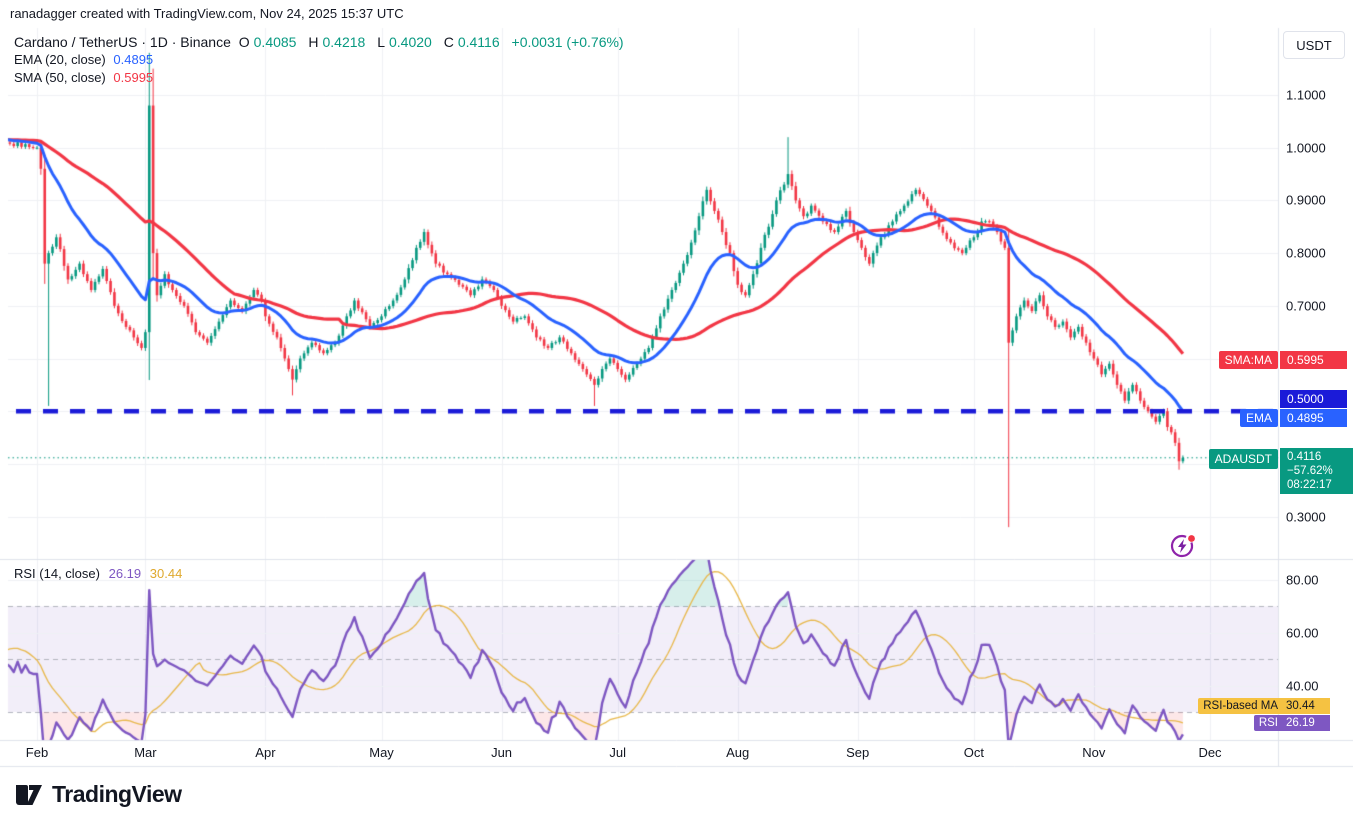 The height and width of the screenshot is (826, 1353). What do you see at coordinates (1094, 752) in the screenshot?
I see `month-label: Nov` at bounding box center [1094, 752].